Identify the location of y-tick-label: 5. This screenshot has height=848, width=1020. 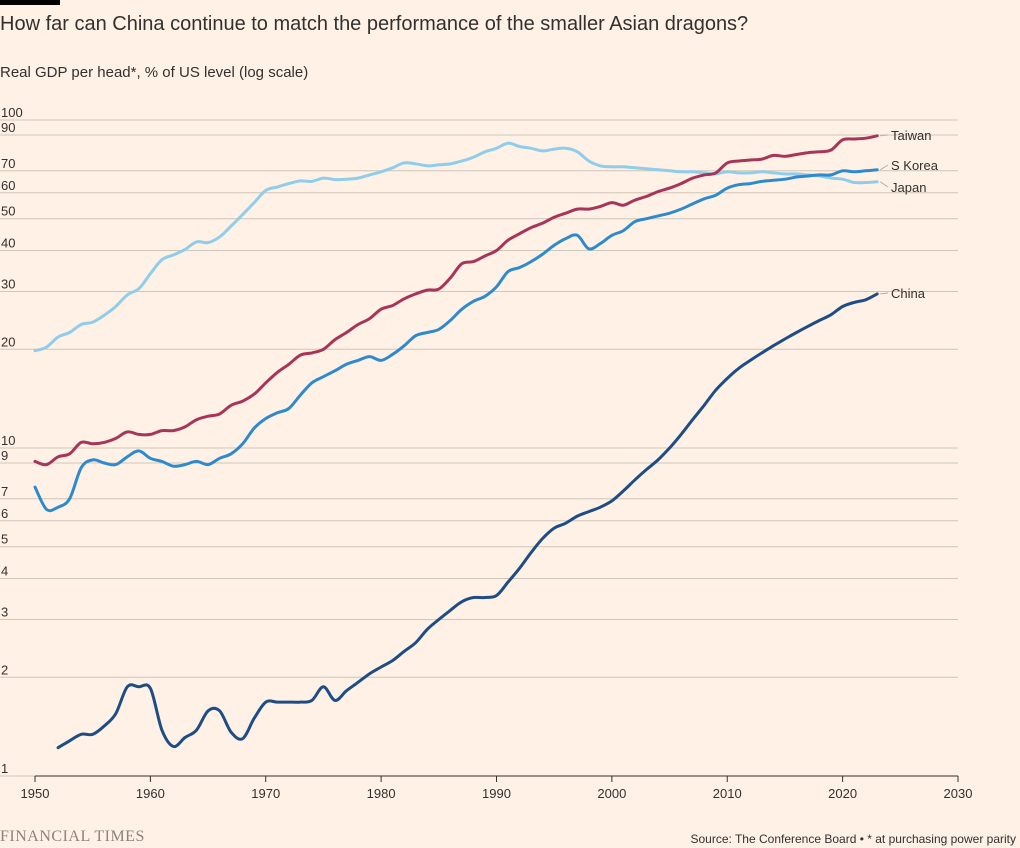
(4, 539).